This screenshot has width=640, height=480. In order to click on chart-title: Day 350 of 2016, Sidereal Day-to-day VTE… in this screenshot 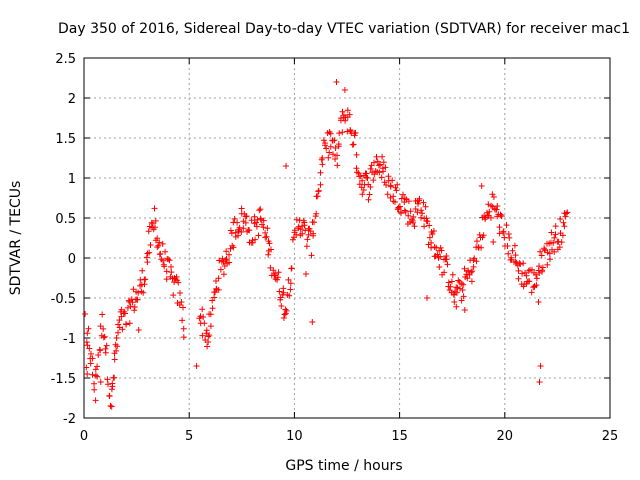, I will do `click(344, 29)`.